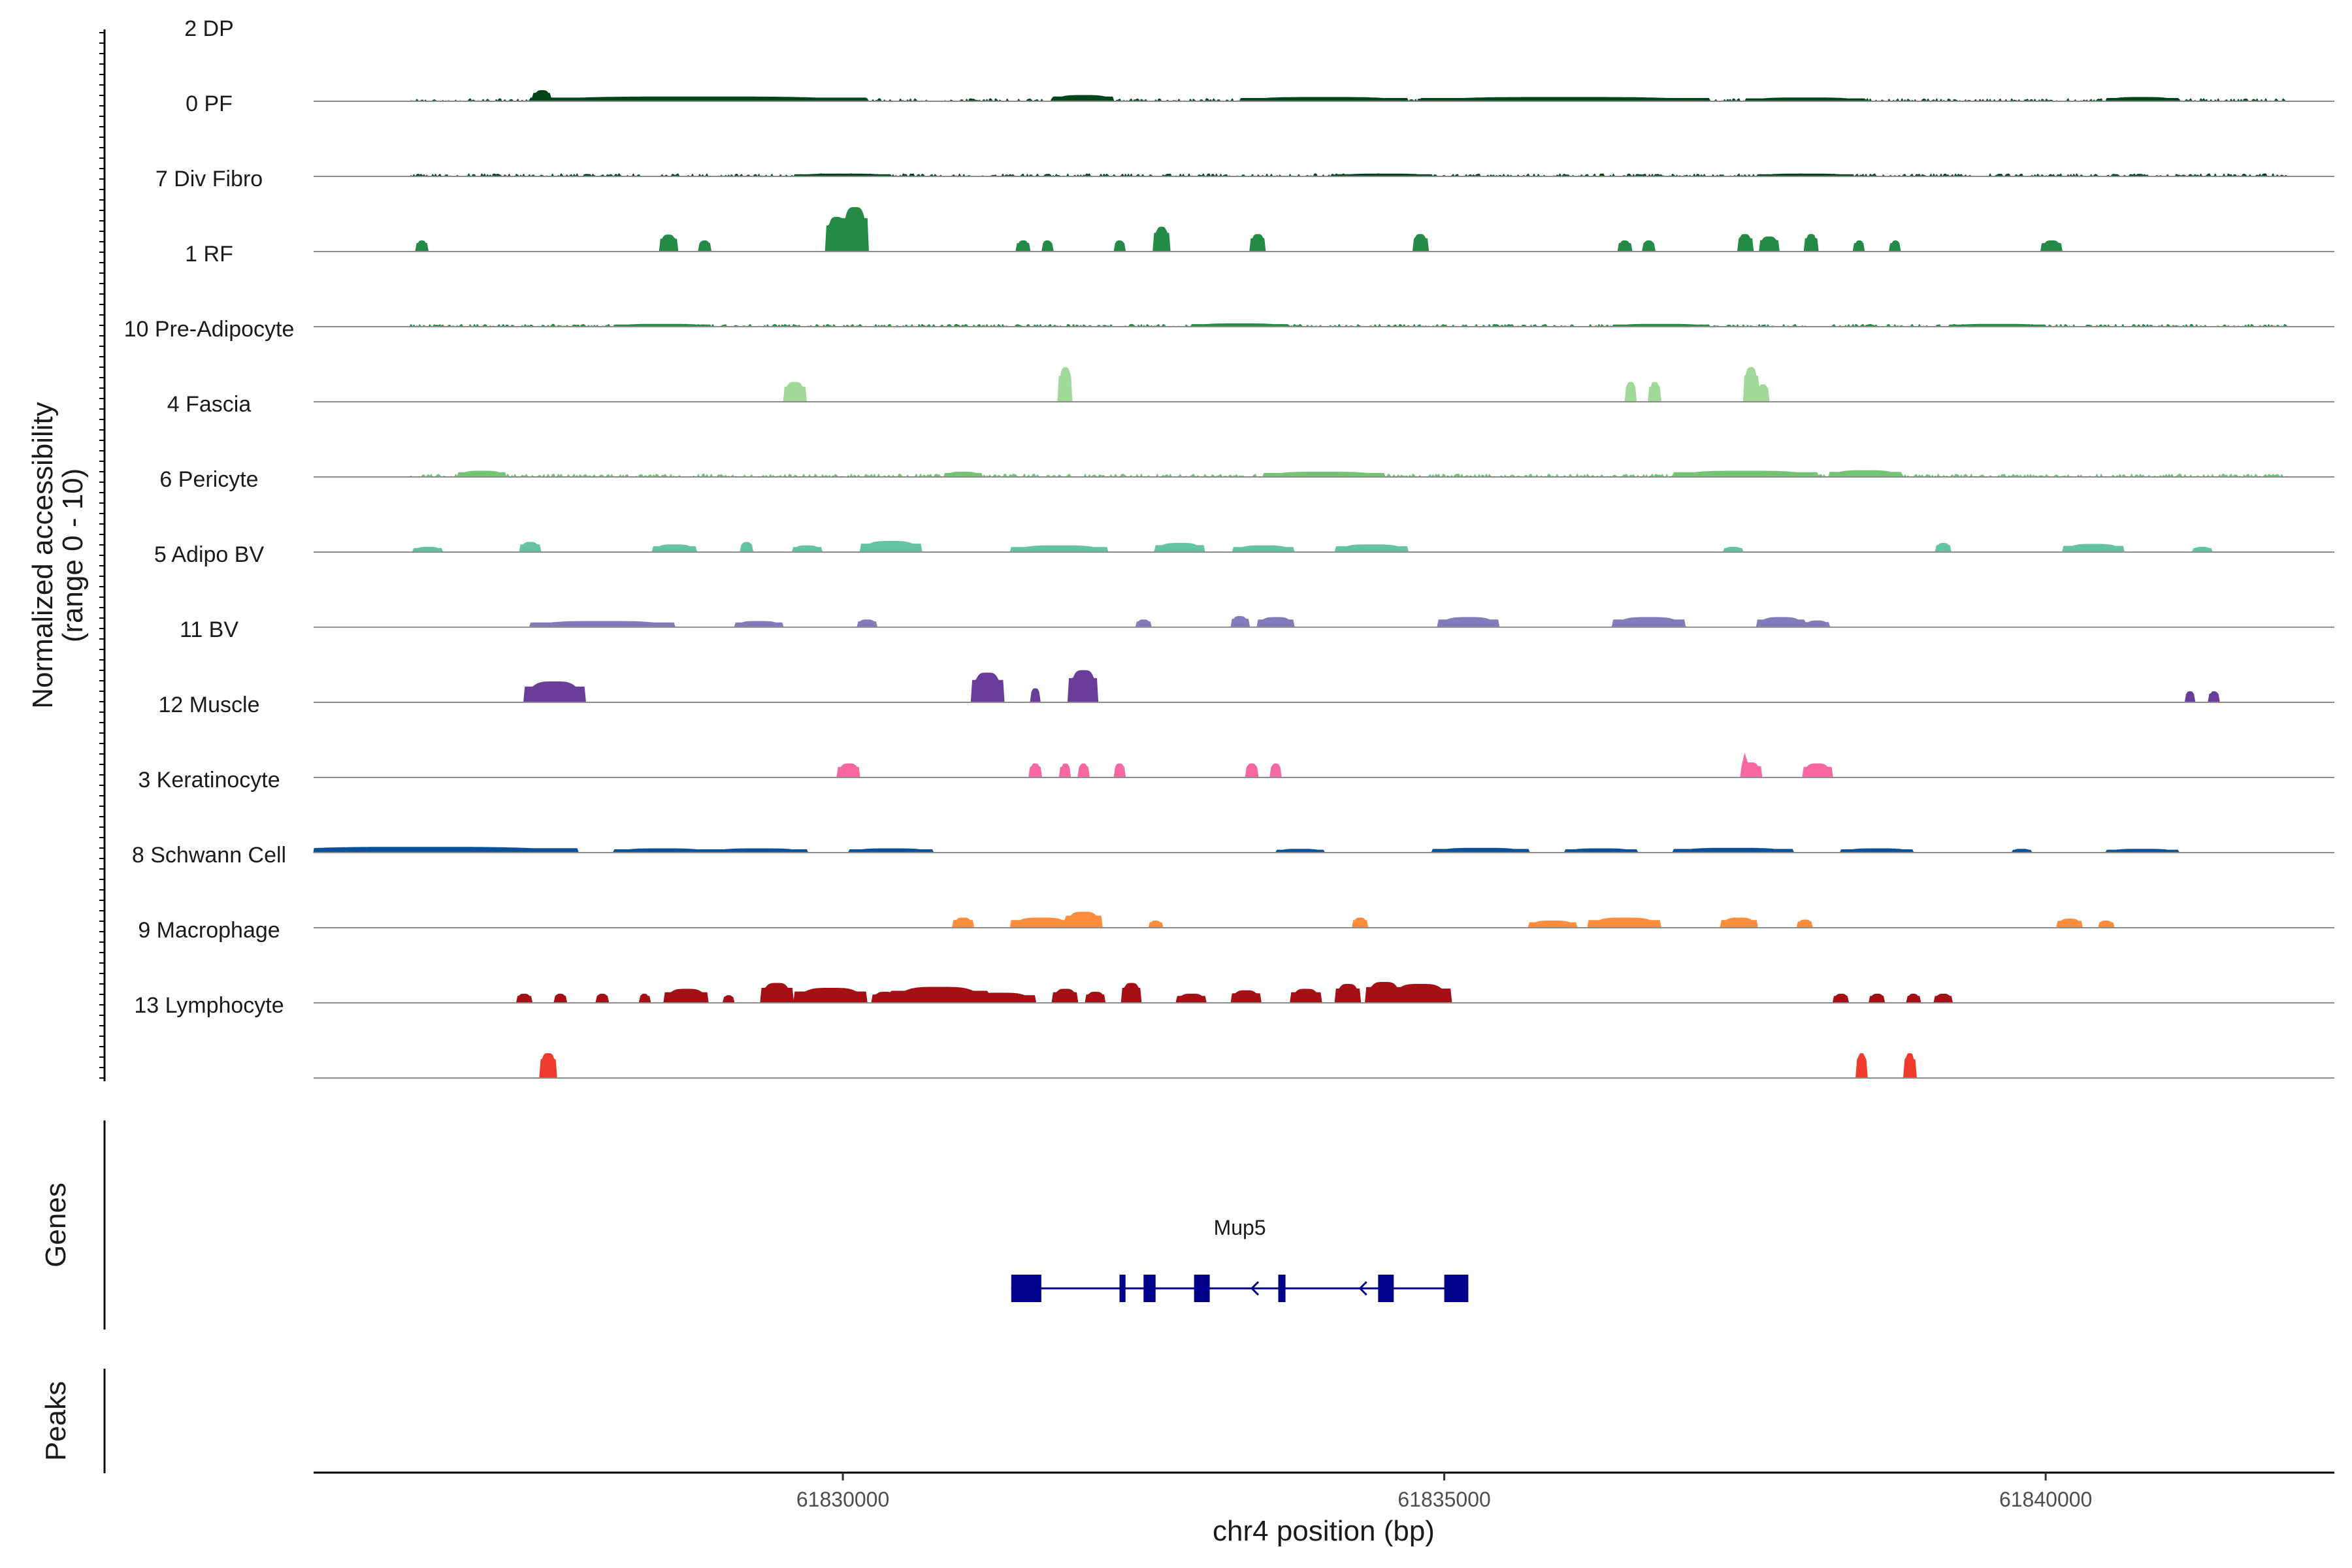  Describe the element at coordinates (1250, 435) in the screenshot. I see `track-6: 4 Fascia` at that location.